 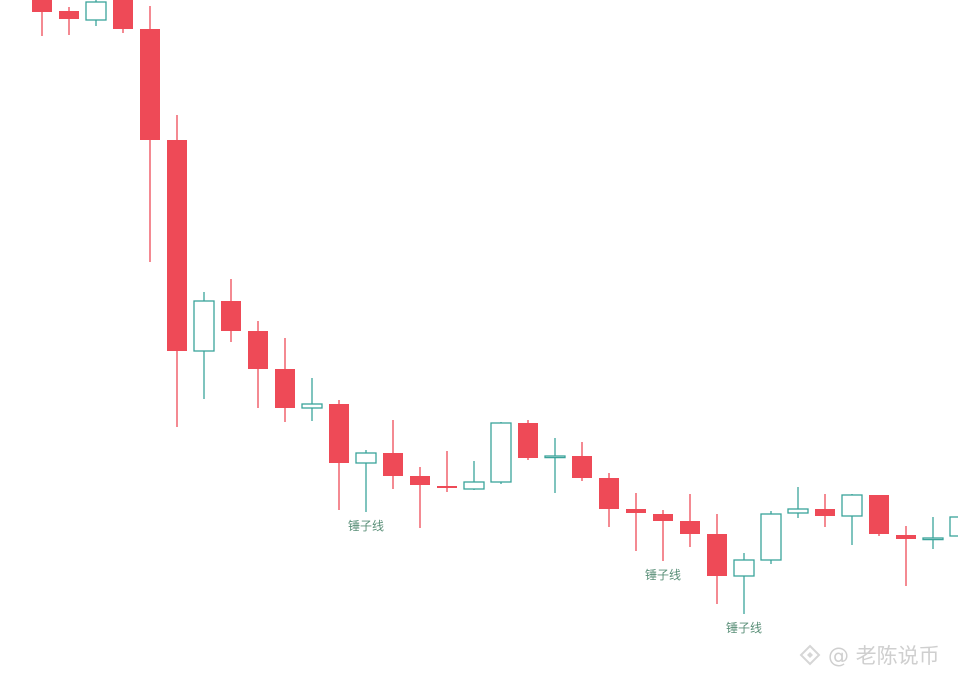 I want to click on watermark-text: @ 老陈说币, so click(x=884, y=656).